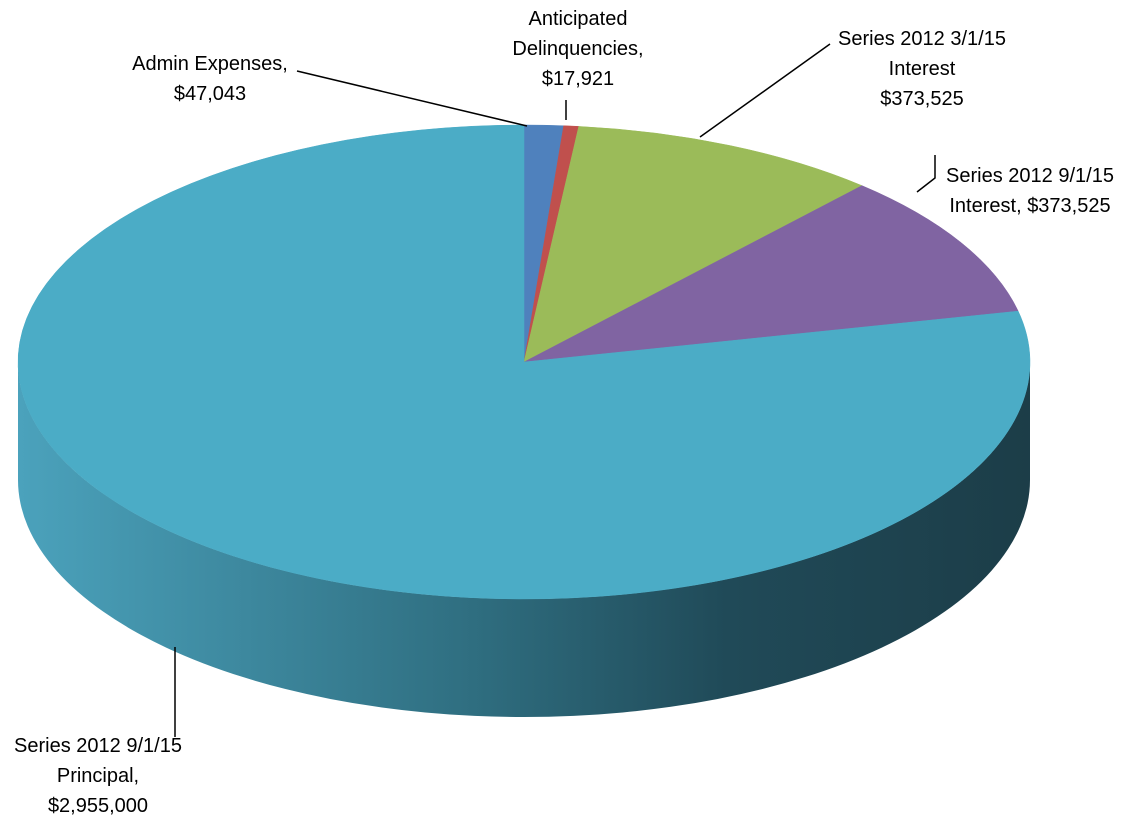 The image size is (1143, 825). Describe the element at coordinates (1029, 206) in the screenshot. I see `data-label-series-2012-9-1-15-interest: Interest, $373,525` at that location.